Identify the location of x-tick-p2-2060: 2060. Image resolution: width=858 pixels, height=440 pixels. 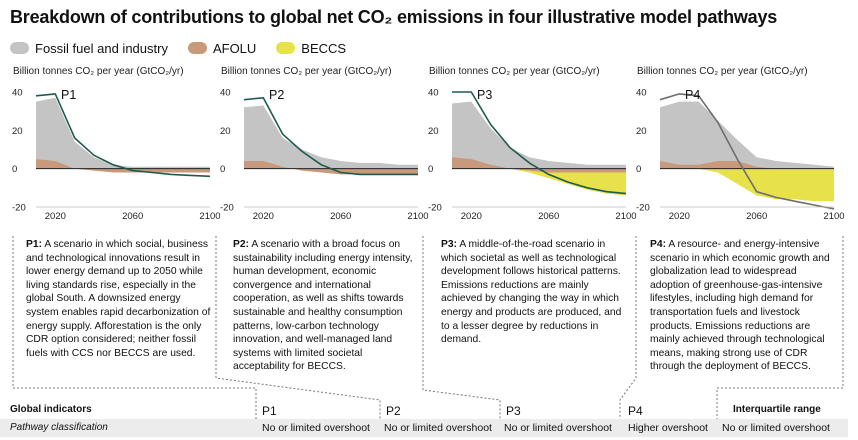
(340, 216).